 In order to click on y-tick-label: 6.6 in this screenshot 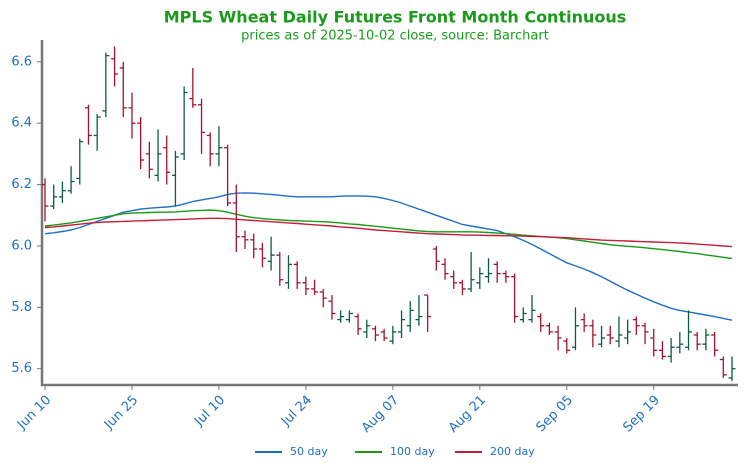, I will do `click(21, 61)`.